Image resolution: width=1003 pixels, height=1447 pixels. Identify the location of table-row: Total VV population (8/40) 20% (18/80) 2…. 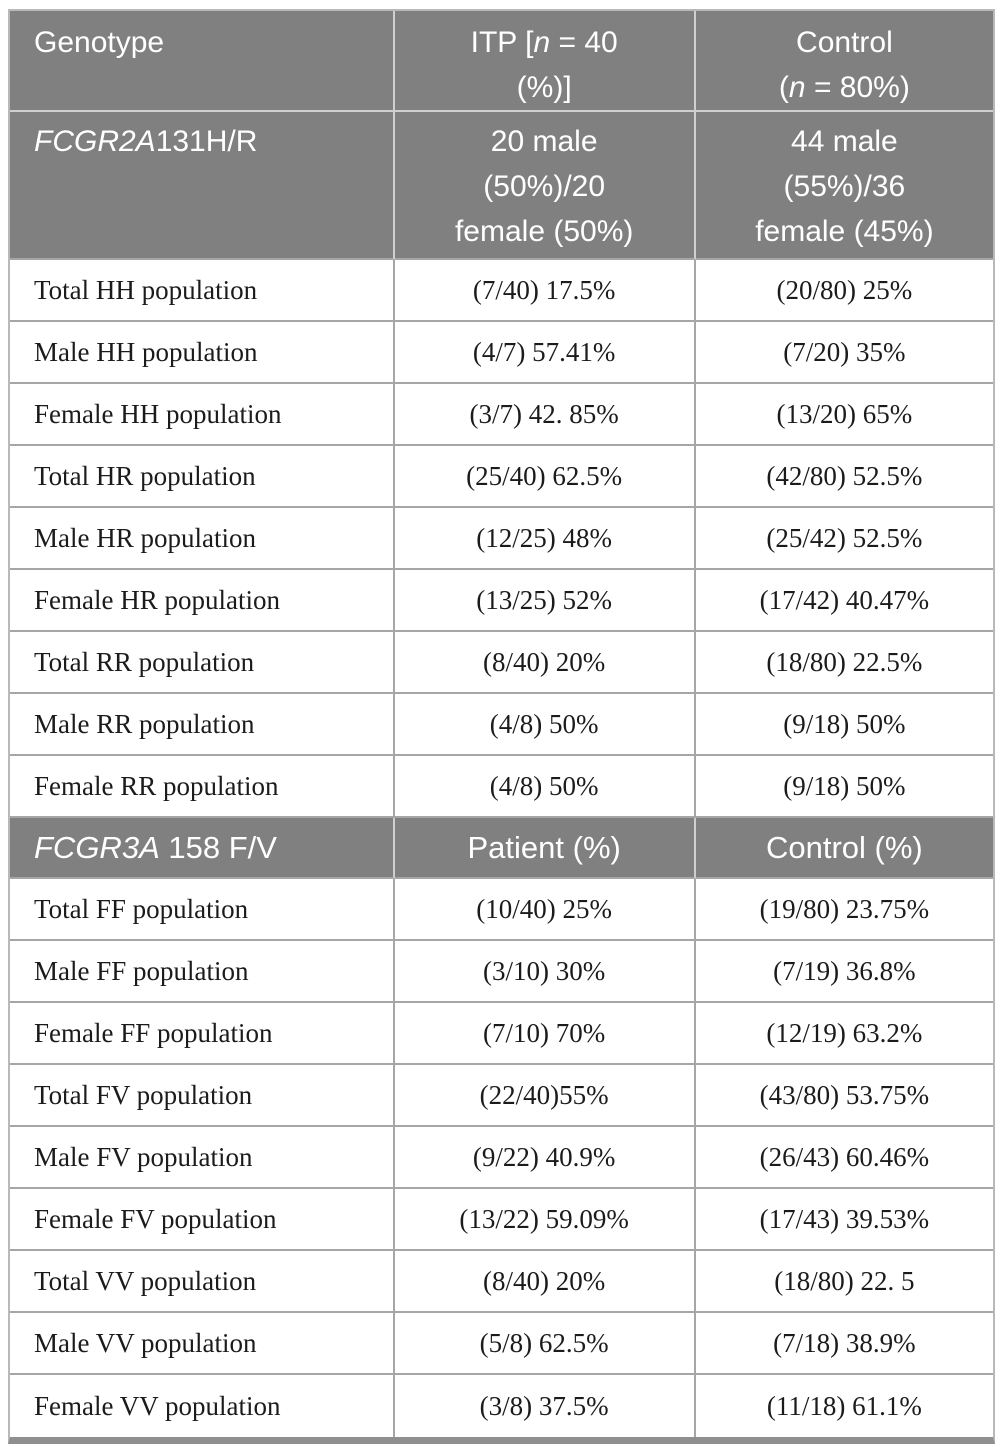
(501, 1282).